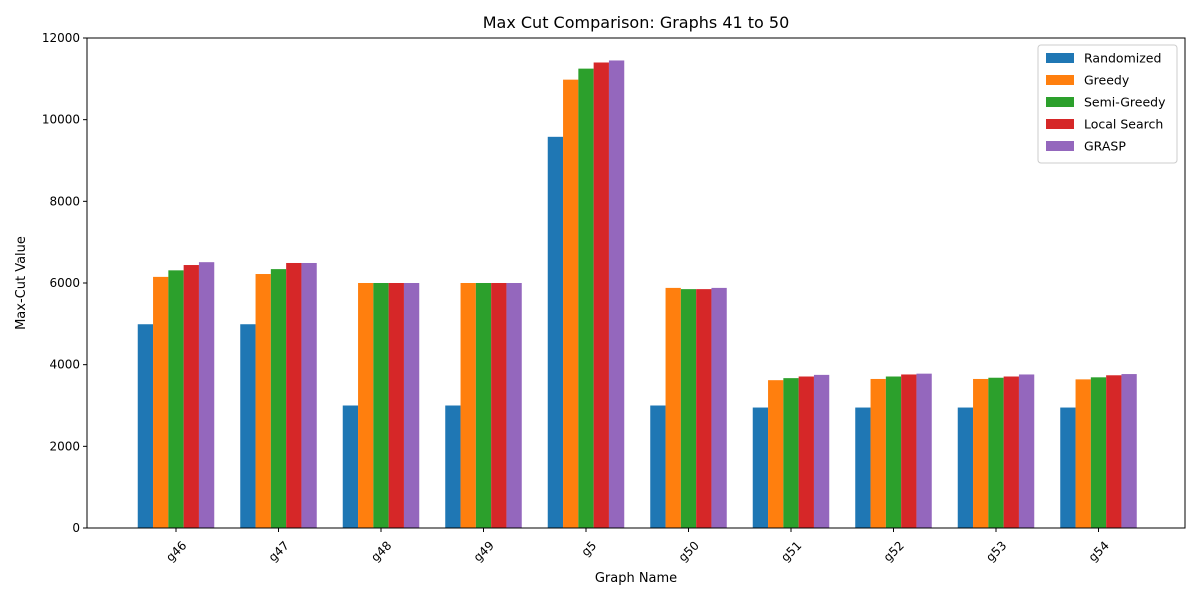 Image resolution: width=1200 pixels, height=600 pixels. I want to click on y-axis: 0 2000 4000 6000 8000 10000 12000, so click(64, 283).